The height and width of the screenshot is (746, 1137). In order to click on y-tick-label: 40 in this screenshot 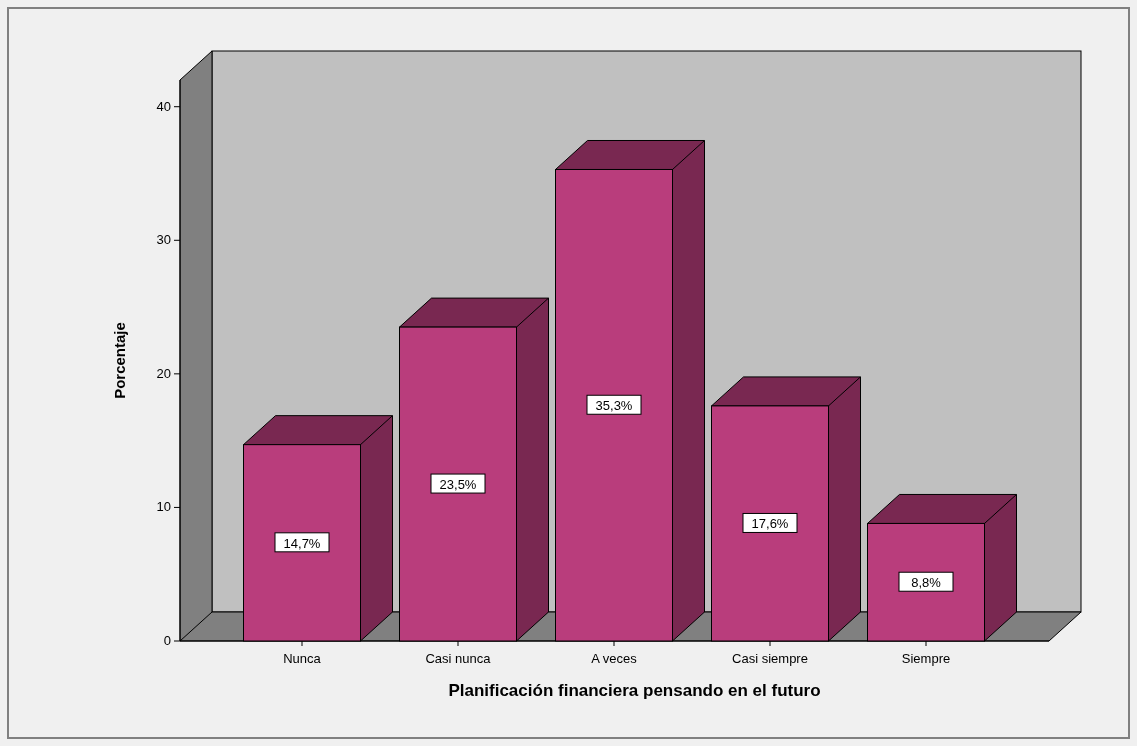, I will do `click(163, 106)`.